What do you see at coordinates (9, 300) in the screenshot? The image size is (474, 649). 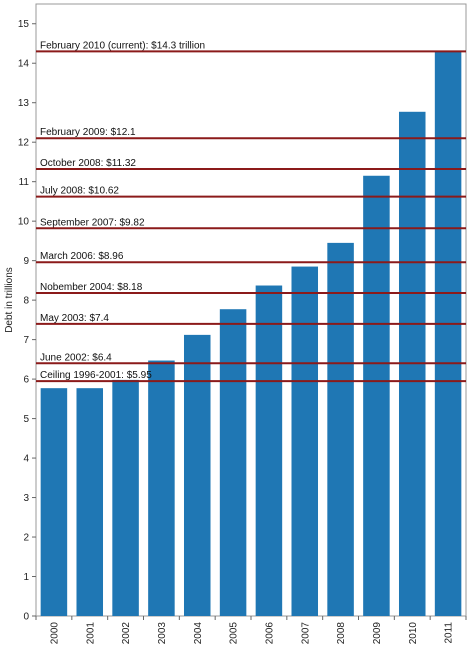 I see `y-axis-label: Debt in trillions` at bounding box center [9, 300].